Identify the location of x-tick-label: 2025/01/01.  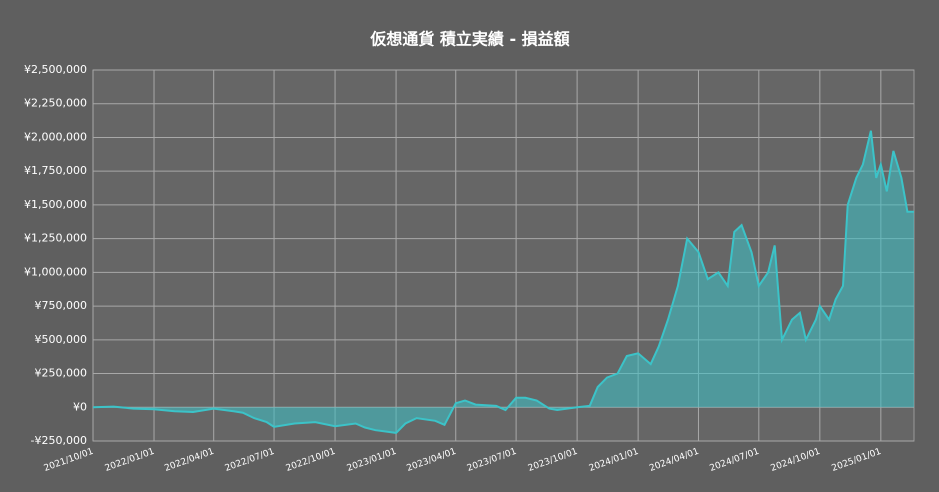
(857, 460).